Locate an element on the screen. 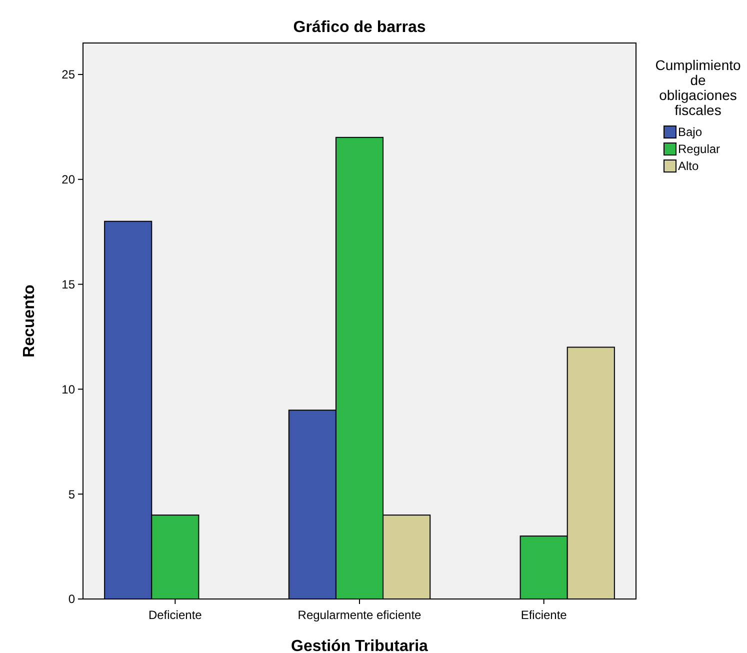  y-tick-label: 15 is located at coordinates (69, 284).